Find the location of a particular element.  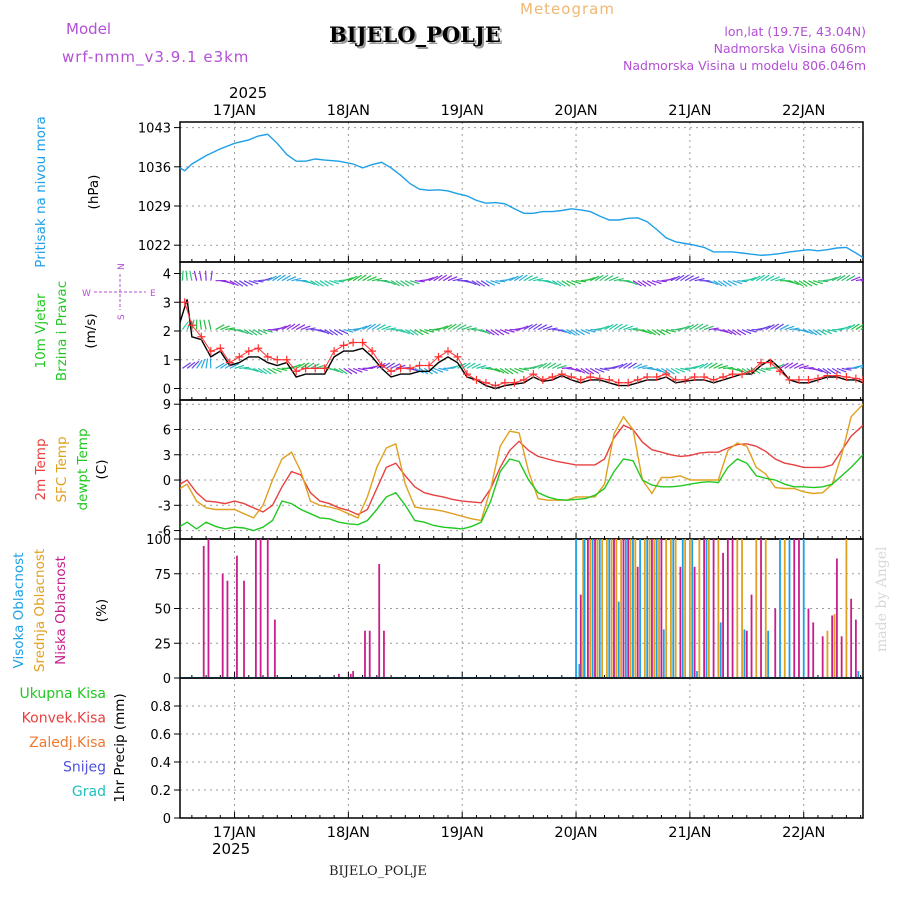

panel-wind: 0 1 2 3 4 10m Vjetar Brzina i Pravac (m/s) N S W E is located at coordinates (448, 331).